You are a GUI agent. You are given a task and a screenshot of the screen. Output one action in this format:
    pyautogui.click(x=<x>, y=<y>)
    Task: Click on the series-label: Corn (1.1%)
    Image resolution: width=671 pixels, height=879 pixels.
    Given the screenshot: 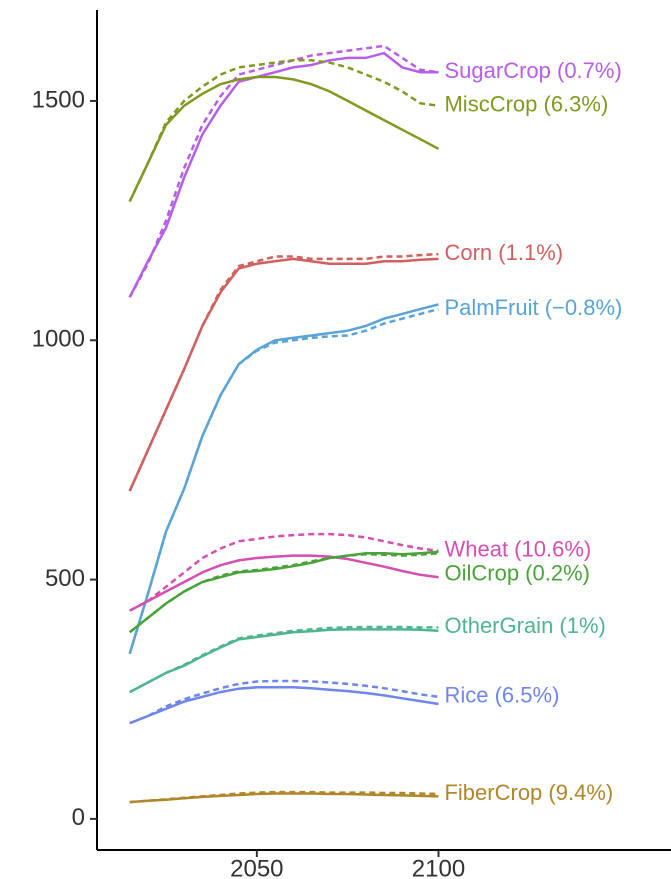 What is the action you would take?
    pyautogui.click(x=503, y=252)
    